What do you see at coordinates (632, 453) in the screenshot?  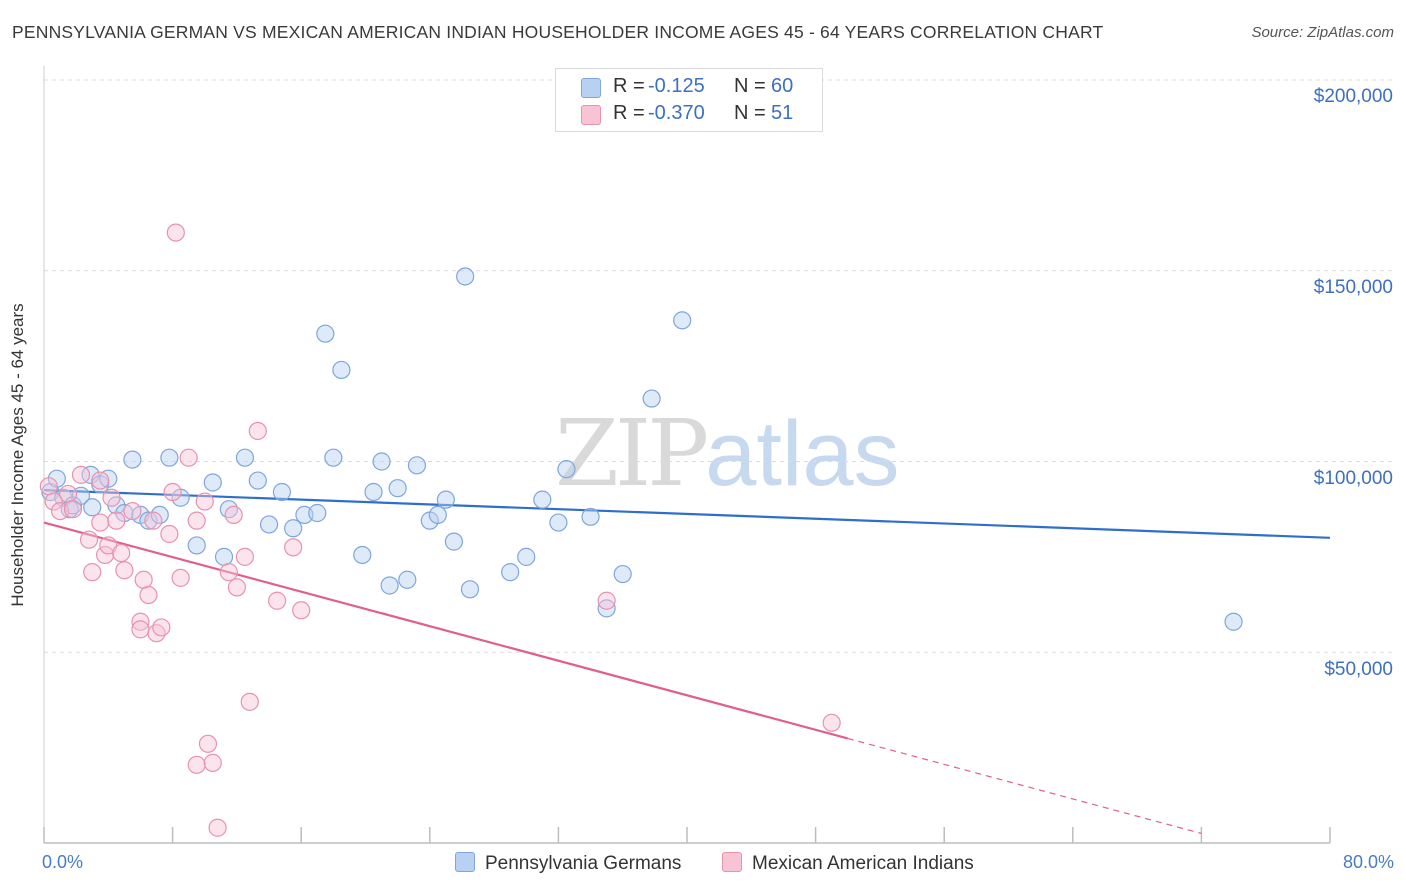 I see `watermark-zip: ZIP` at bounding box center [632, 453].